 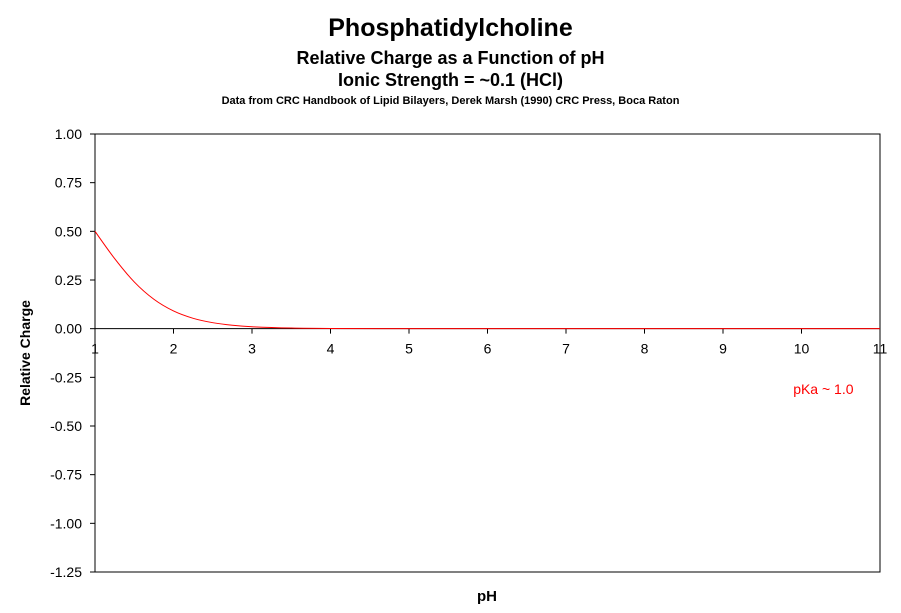 I want to click on pka-annotation: pKa ~ 1.0, so click(x=823, y=389).